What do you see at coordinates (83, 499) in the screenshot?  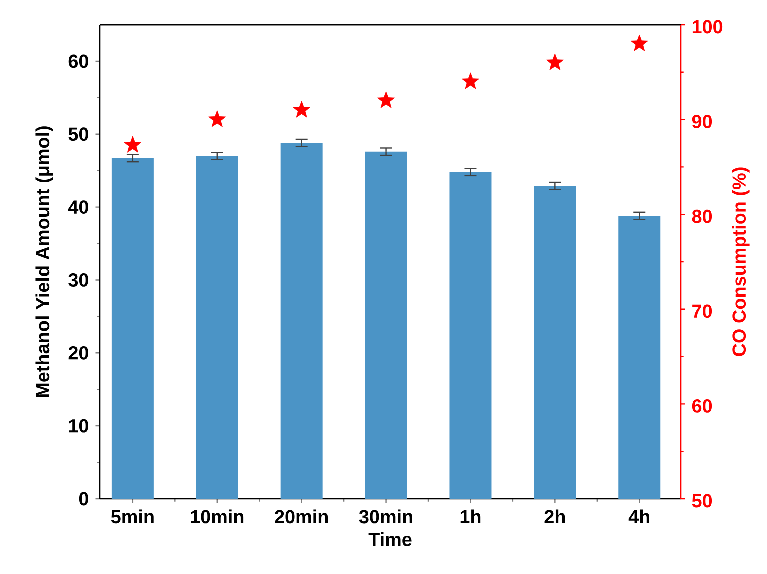 I see `y-tick-label: 0` at bounding box center [83, 499].